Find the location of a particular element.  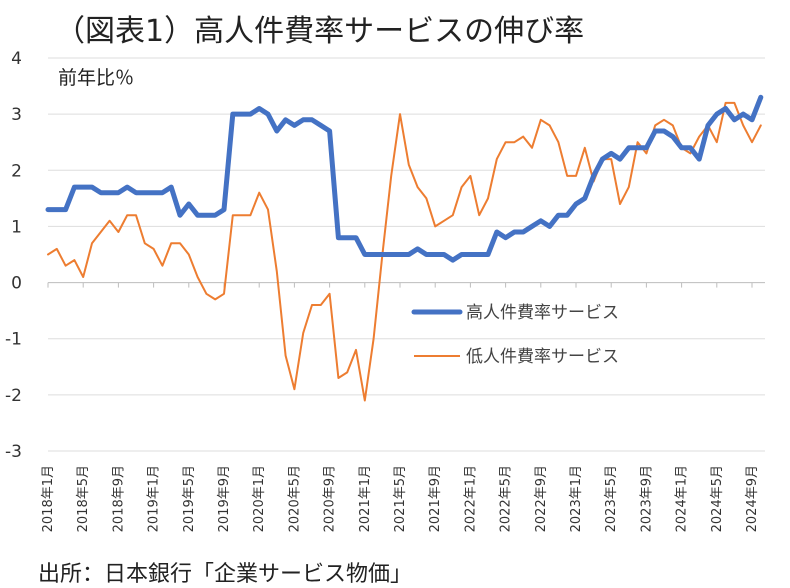

x-tick-label: 2021年9月 is located at coordinates (435, 498).